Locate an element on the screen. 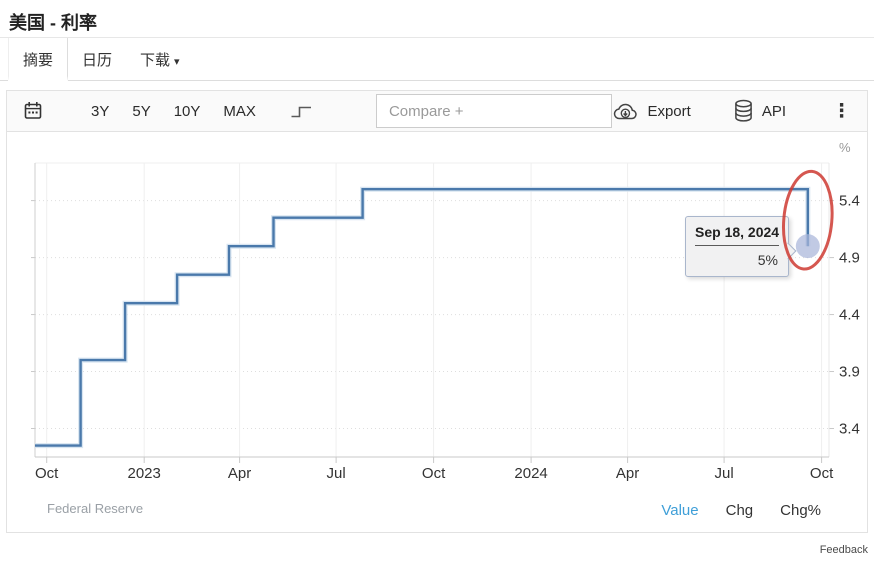  date-range-picker-button is located at coordinates (33, 111).